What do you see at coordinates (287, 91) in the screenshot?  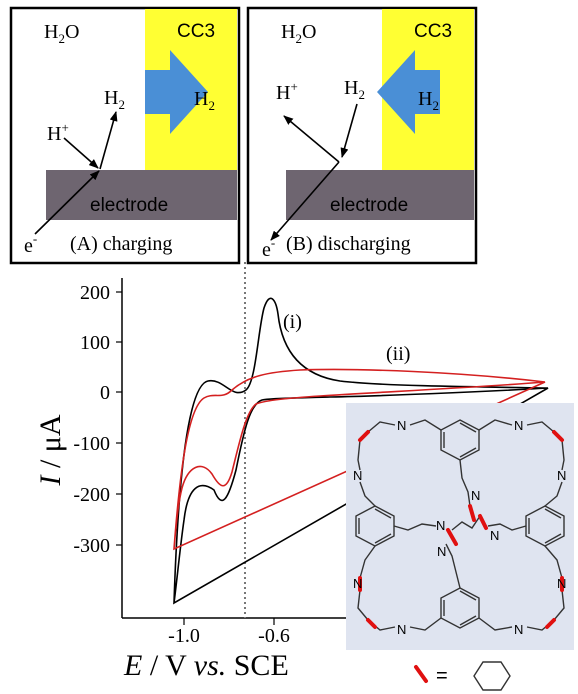 I see `panel-b-proton-label: H+` at bounding box center [287, 91].